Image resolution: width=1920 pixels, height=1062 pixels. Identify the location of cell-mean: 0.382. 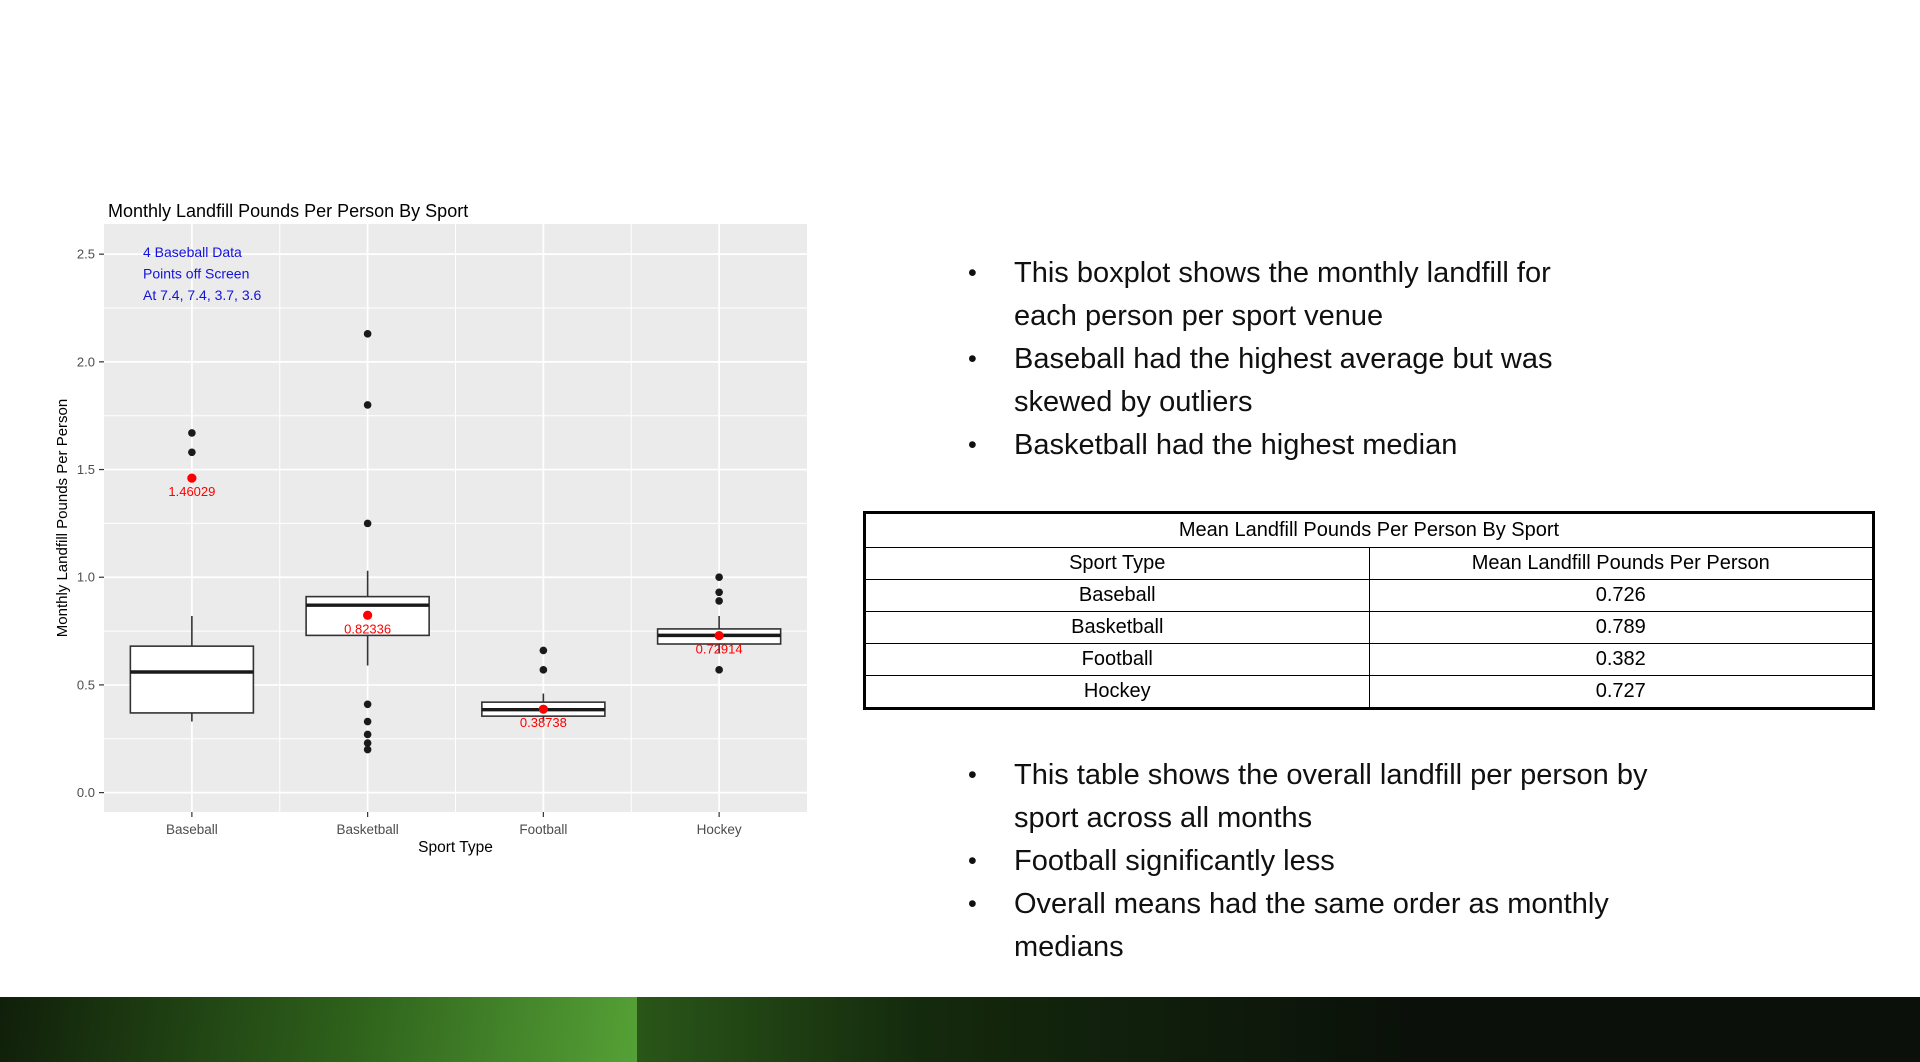
(1621, 659).